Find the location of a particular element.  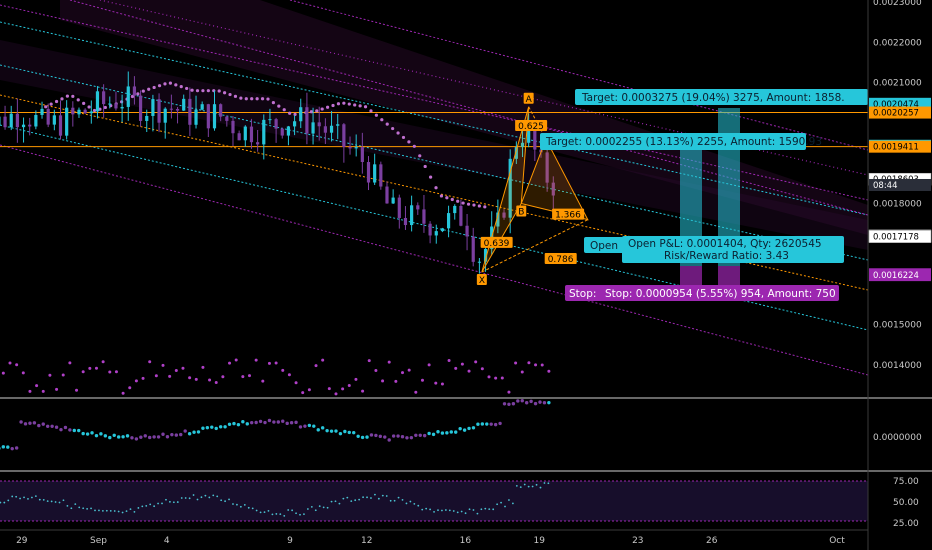

x-tick-label: 4 is located at coordinates (167, 541).